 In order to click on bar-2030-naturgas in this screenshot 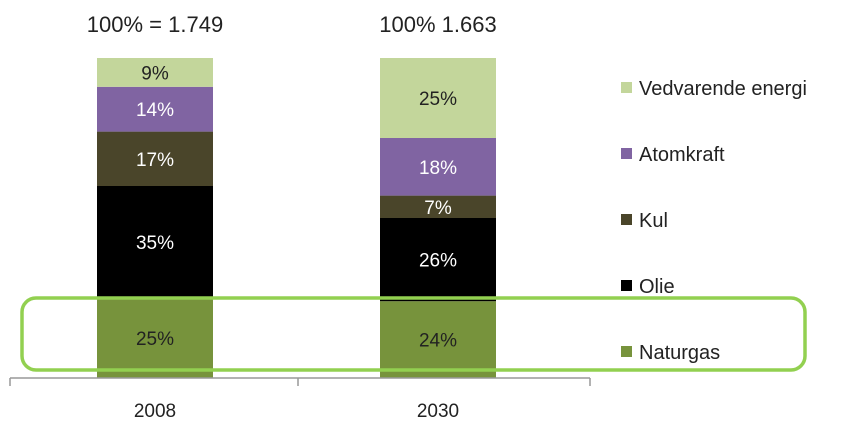, I will do `click(438, 339)`.